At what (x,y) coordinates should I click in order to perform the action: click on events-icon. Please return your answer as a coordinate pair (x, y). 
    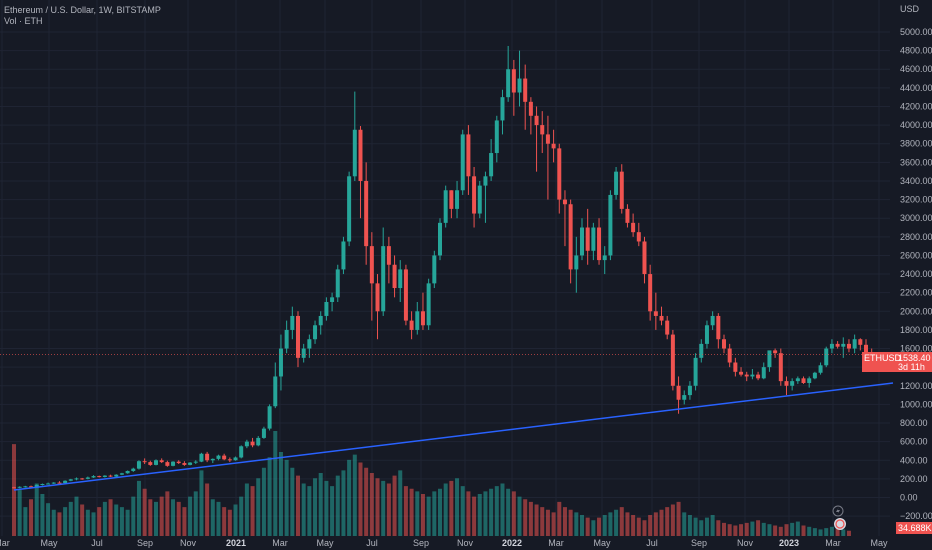
    Looking at the image, I should click on (840, 524).